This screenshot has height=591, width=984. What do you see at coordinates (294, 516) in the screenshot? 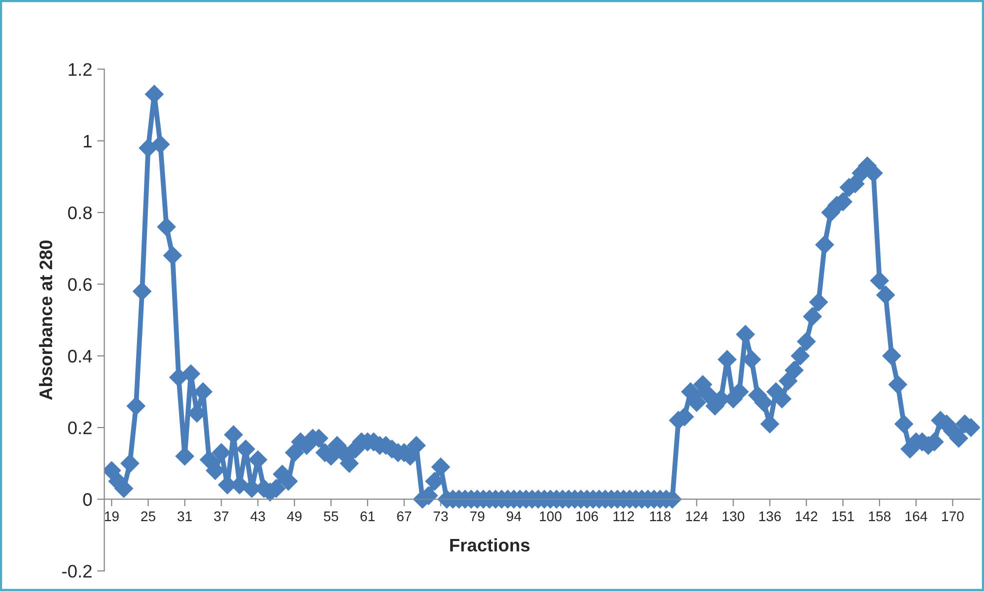
I see `x-tick-label: 49` at bounding box center [294, 516].